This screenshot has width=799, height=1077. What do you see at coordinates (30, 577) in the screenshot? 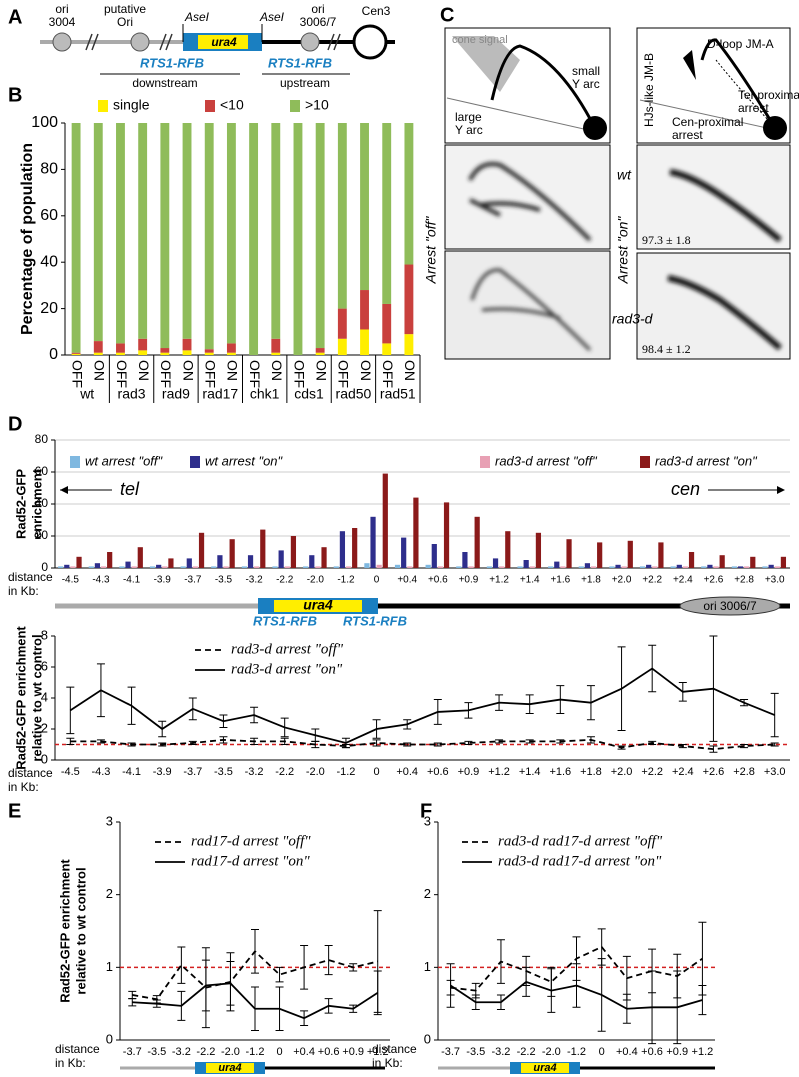
I see `x-axis-title: distance` at bounding box center [30, 577].